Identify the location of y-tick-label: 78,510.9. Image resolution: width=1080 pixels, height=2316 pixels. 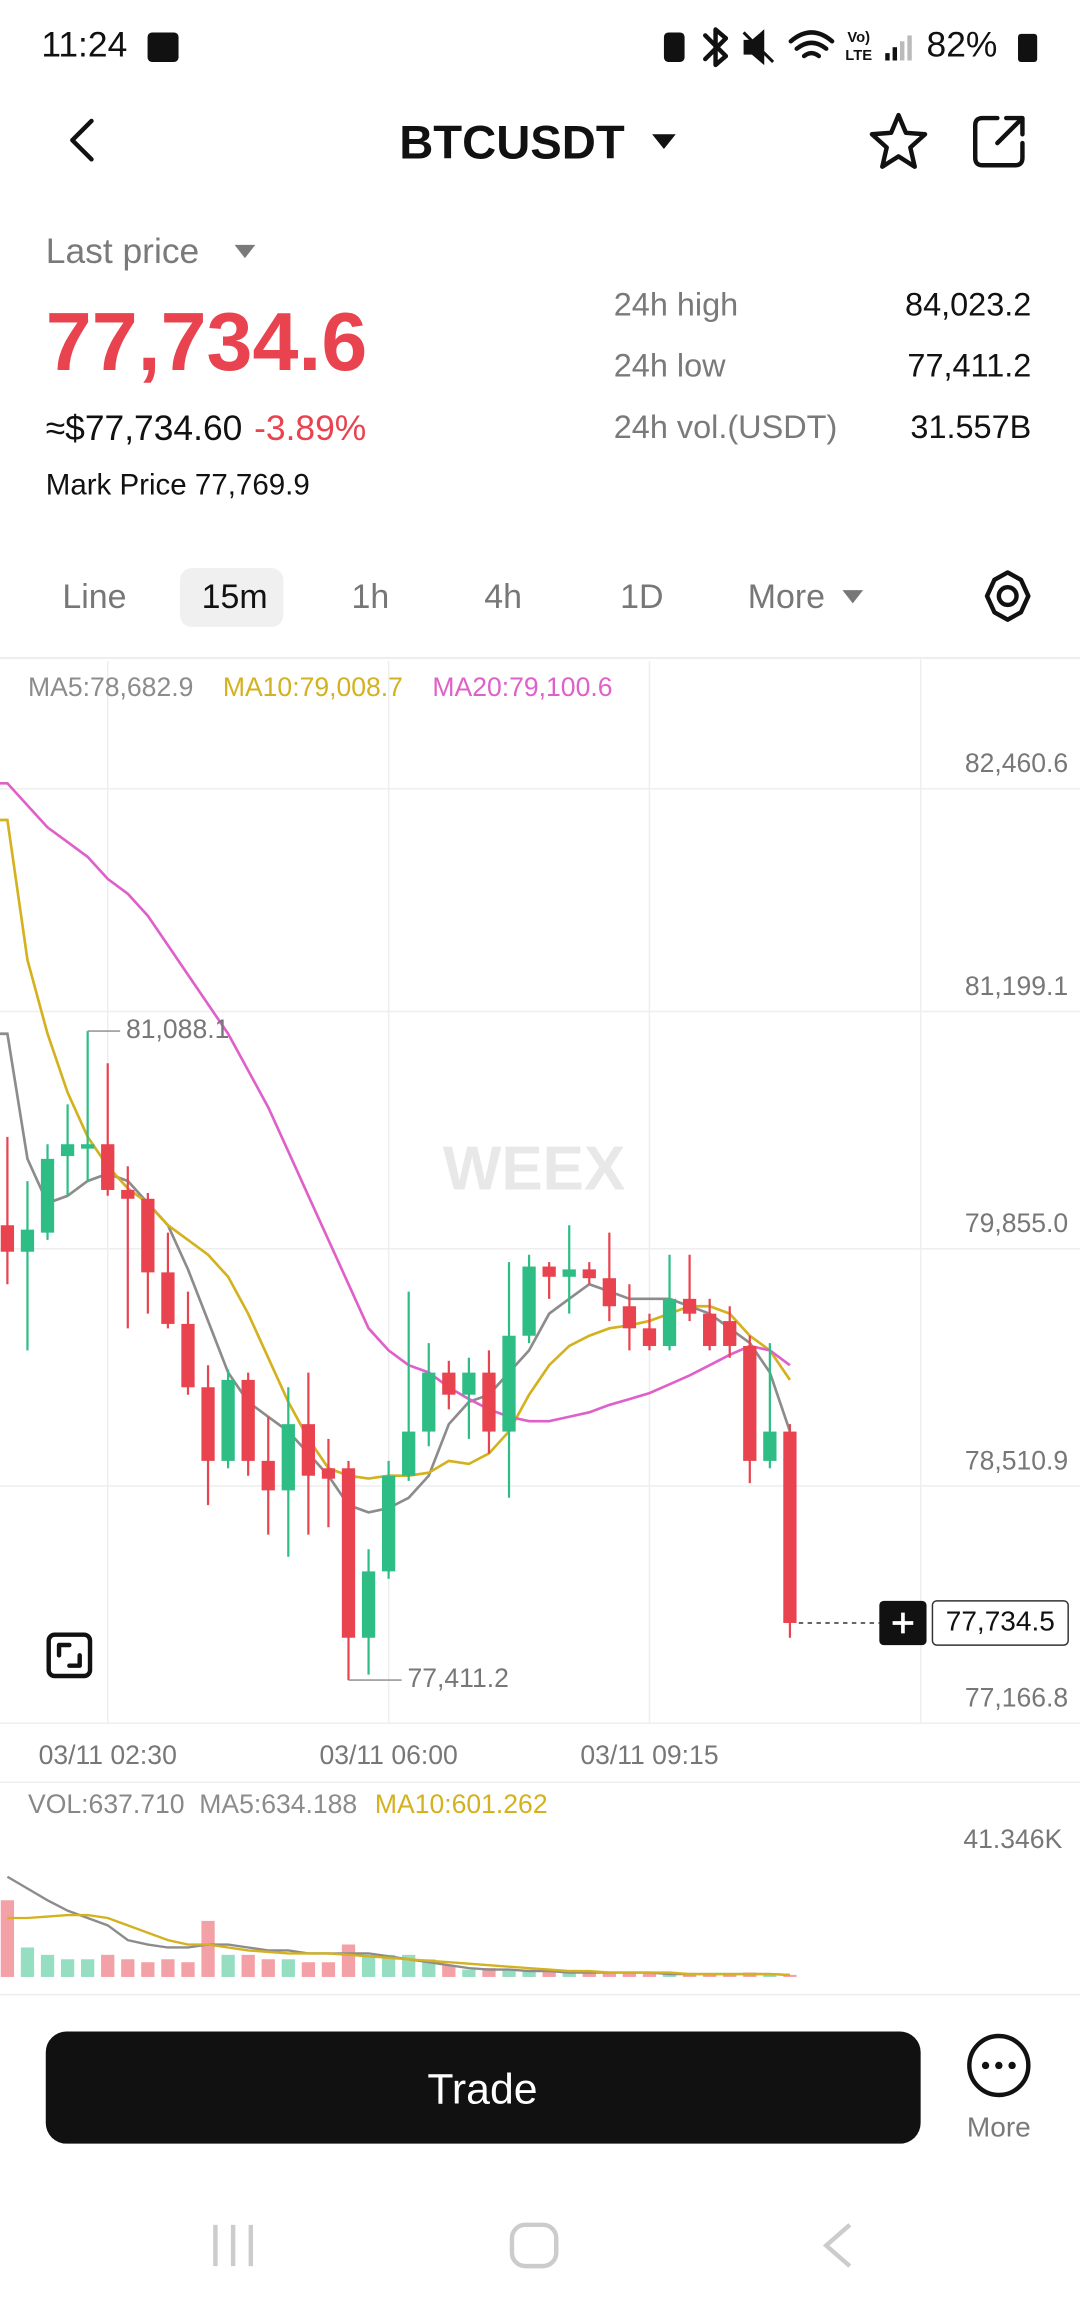
(1016, 1460).